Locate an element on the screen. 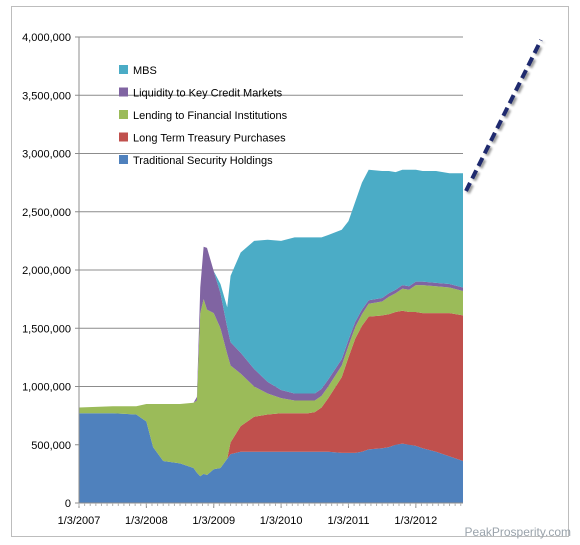  x-tick-label: 1/3/2009 is located at coordinates (213, 521).